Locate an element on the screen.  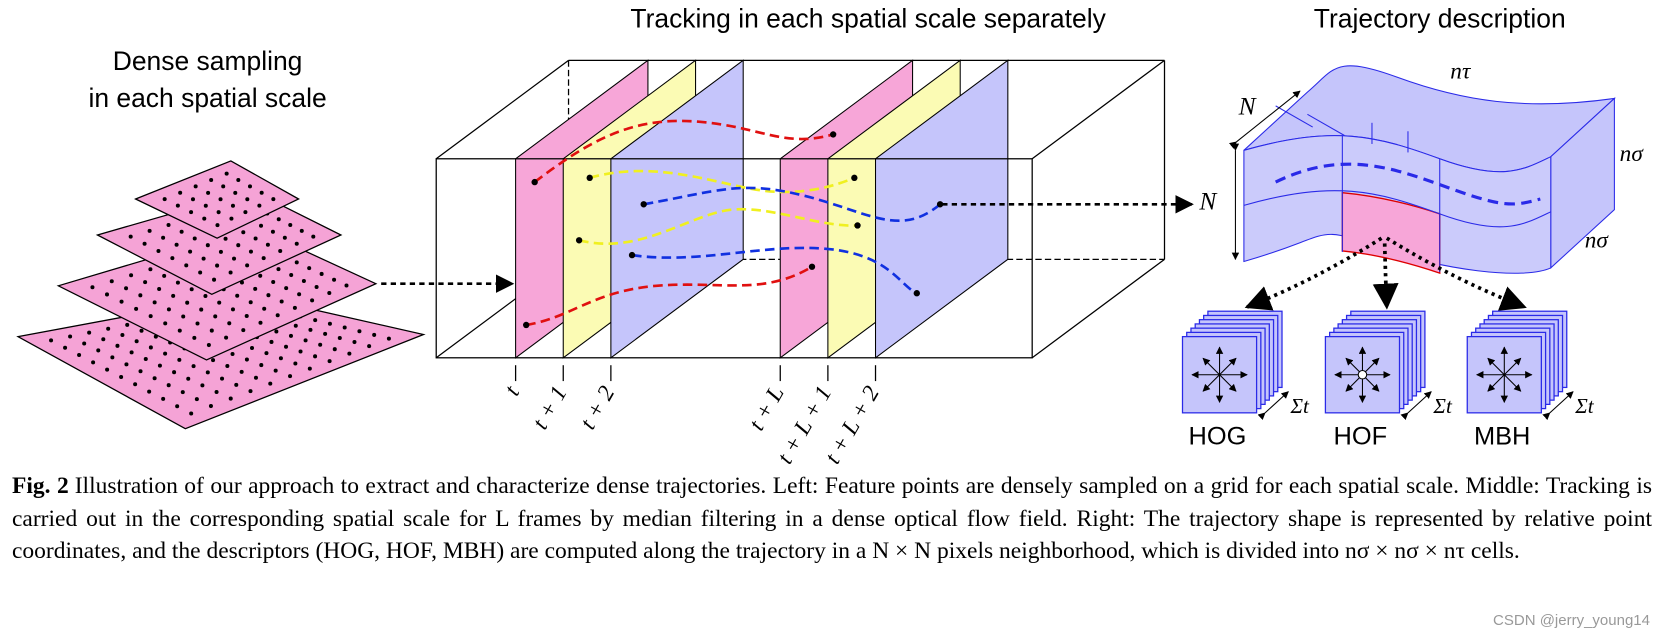
pyramid is located at coordinates (265, 295).